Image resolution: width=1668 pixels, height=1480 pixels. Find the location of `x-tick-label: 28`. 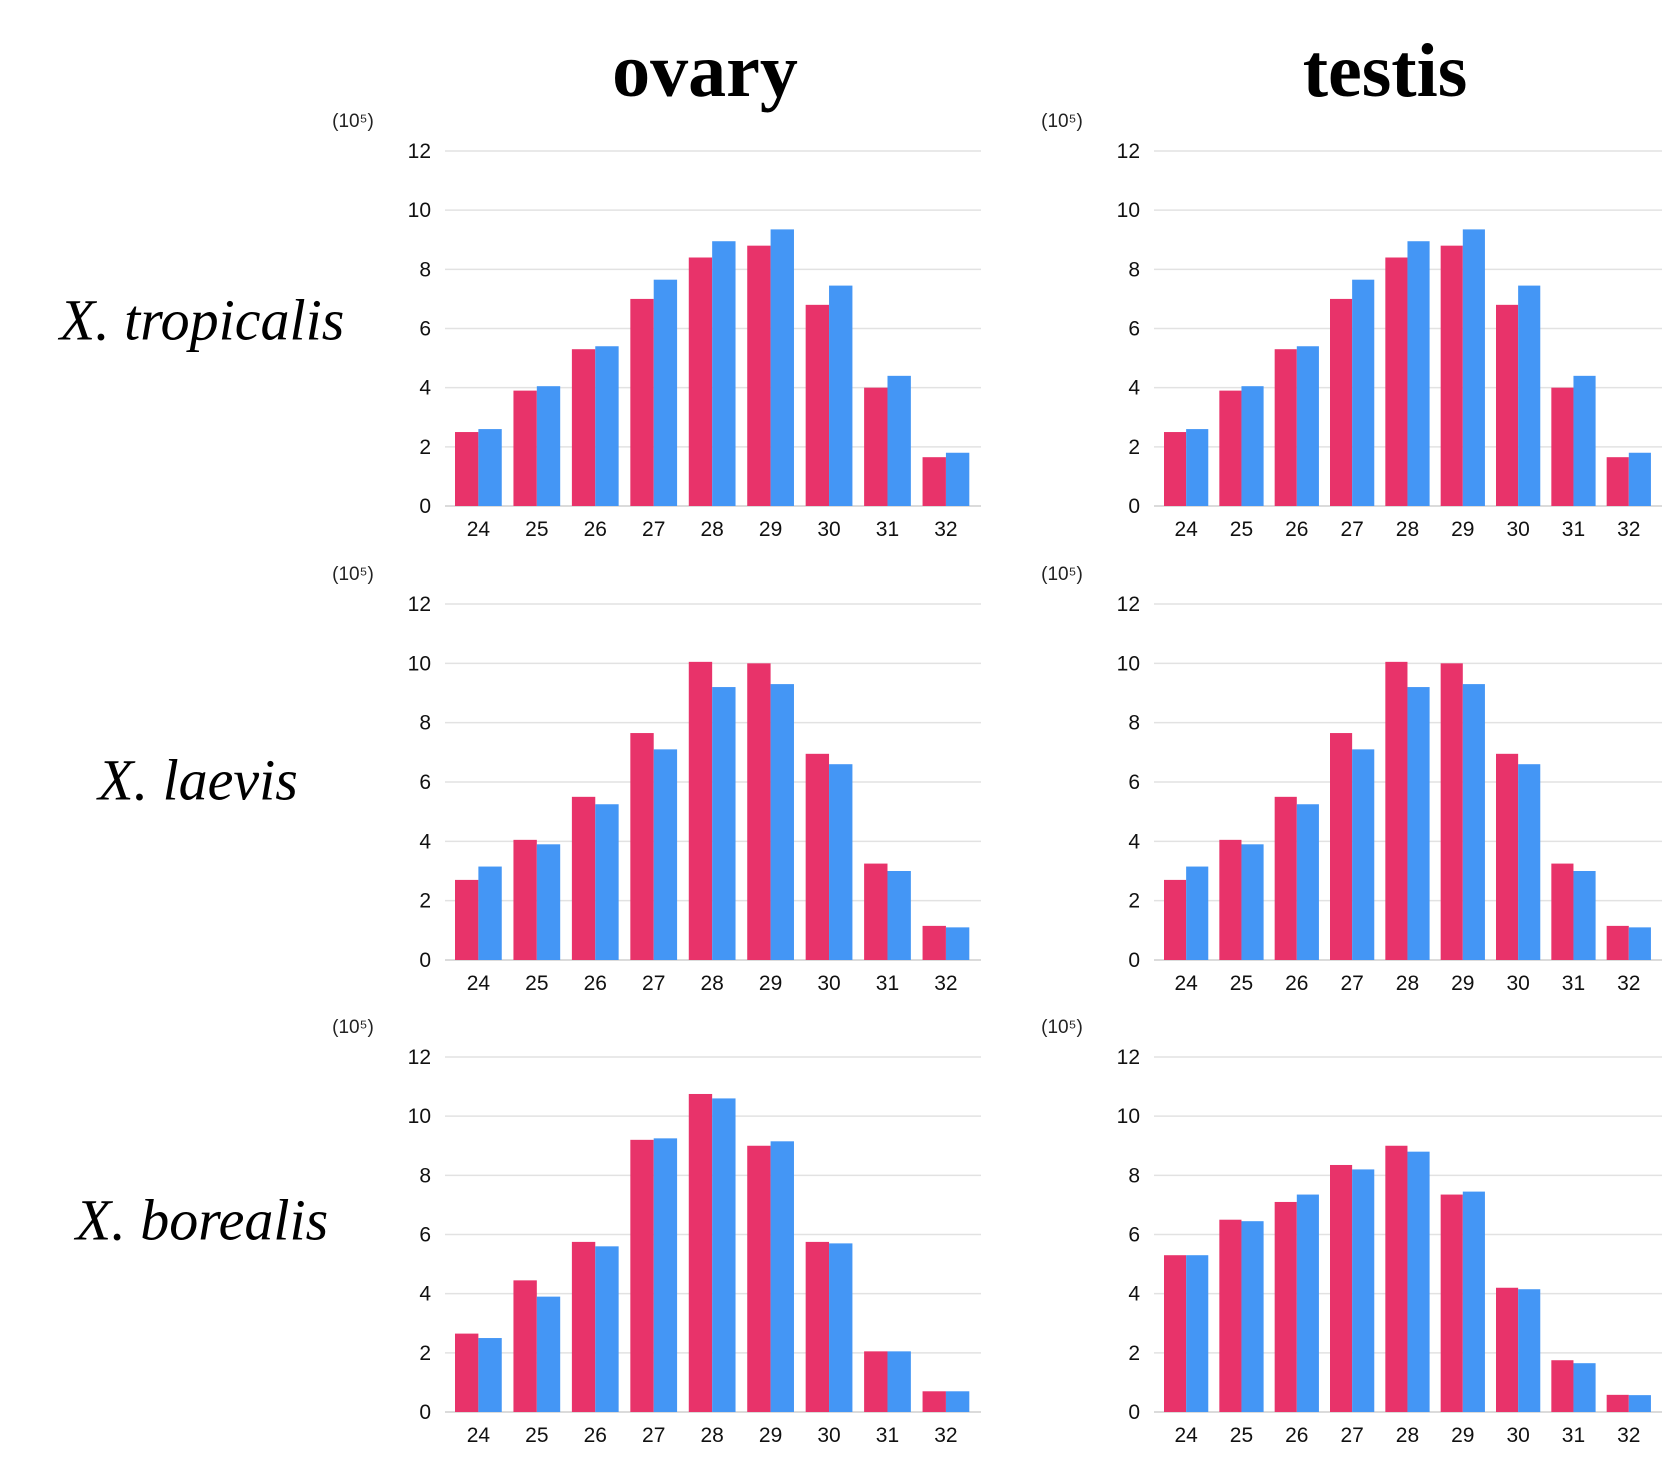

x-tick-label: 28 is located at coordinates (711, 1435).